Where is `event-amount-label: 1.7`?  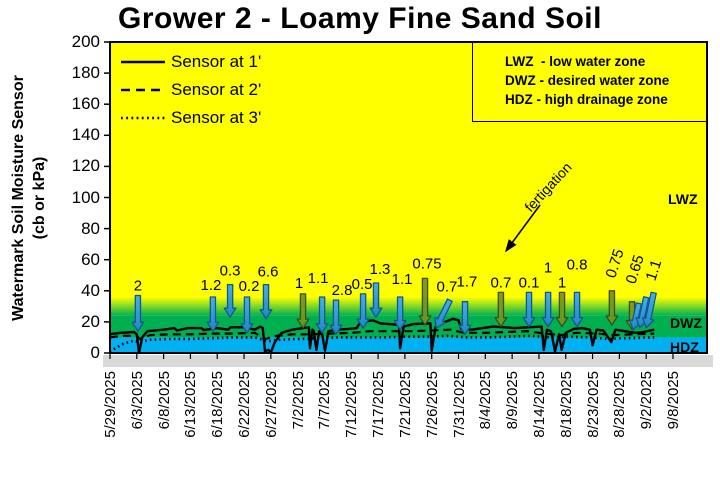
event-amount-label: 1.7 is located at coordinates (467, 282).